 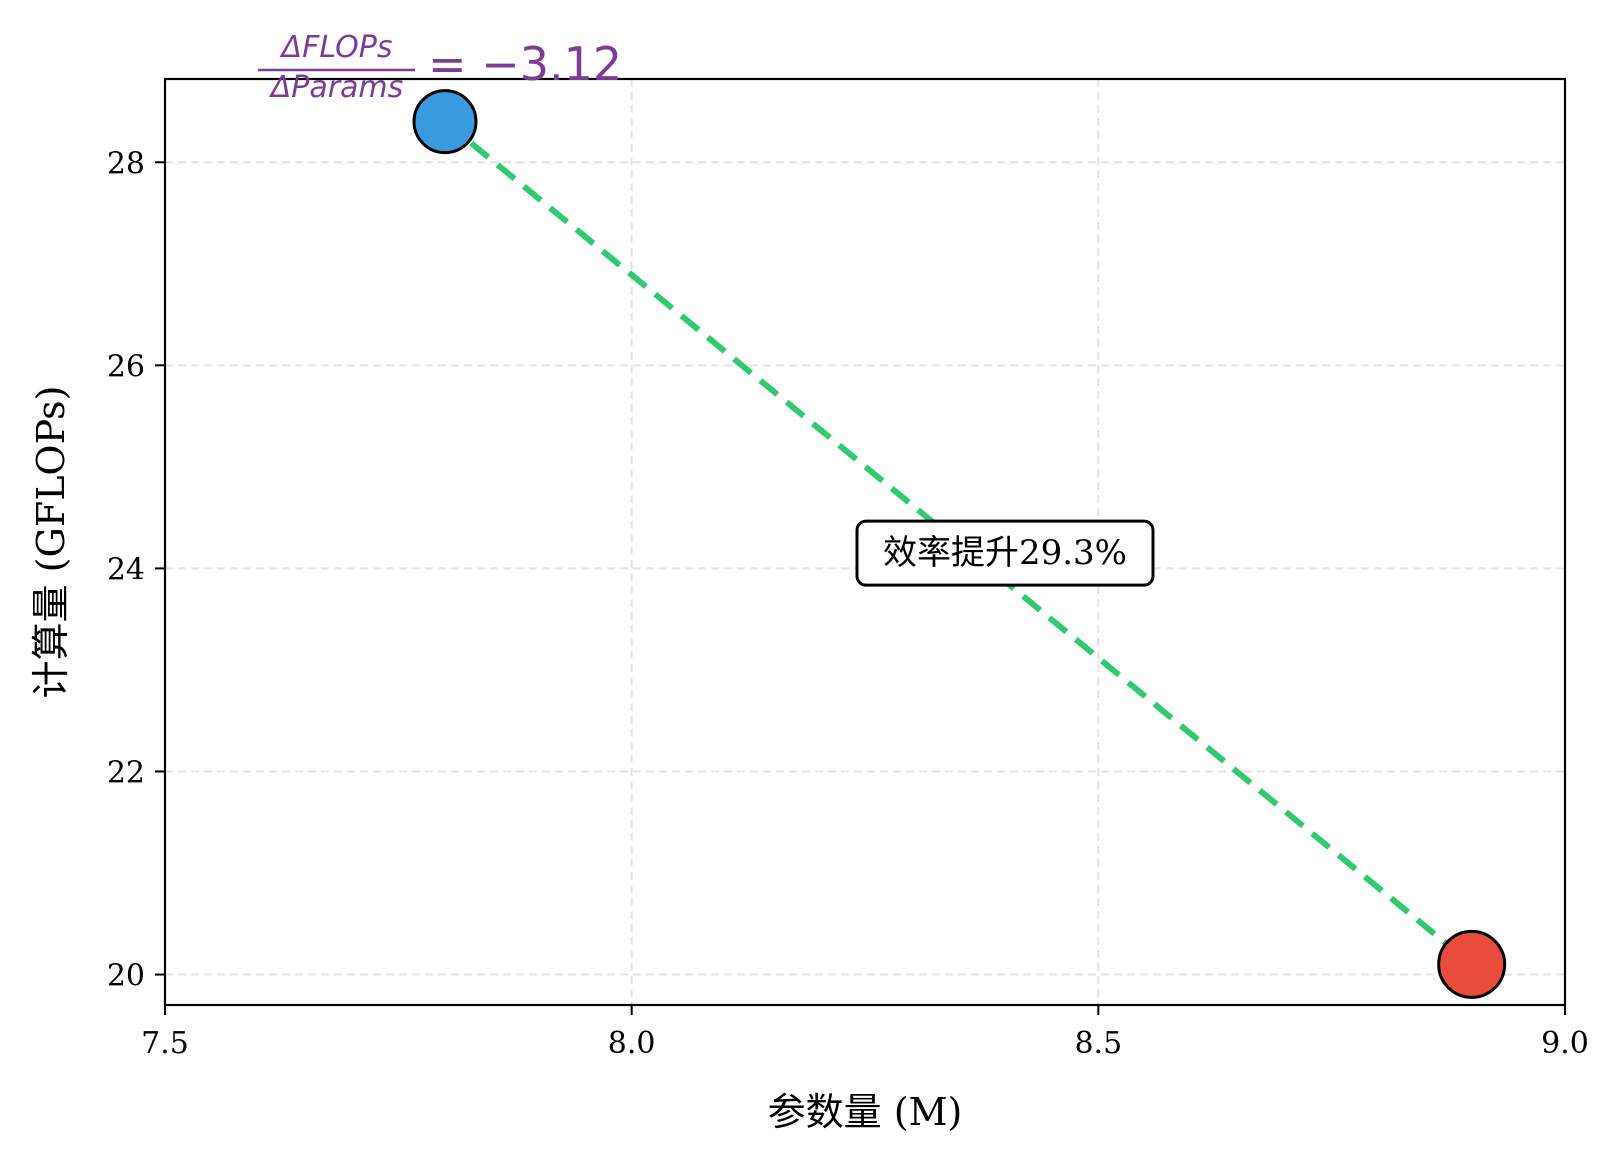 I want to click on formula-rhs: = −3.12, so click(x=525, y=64).